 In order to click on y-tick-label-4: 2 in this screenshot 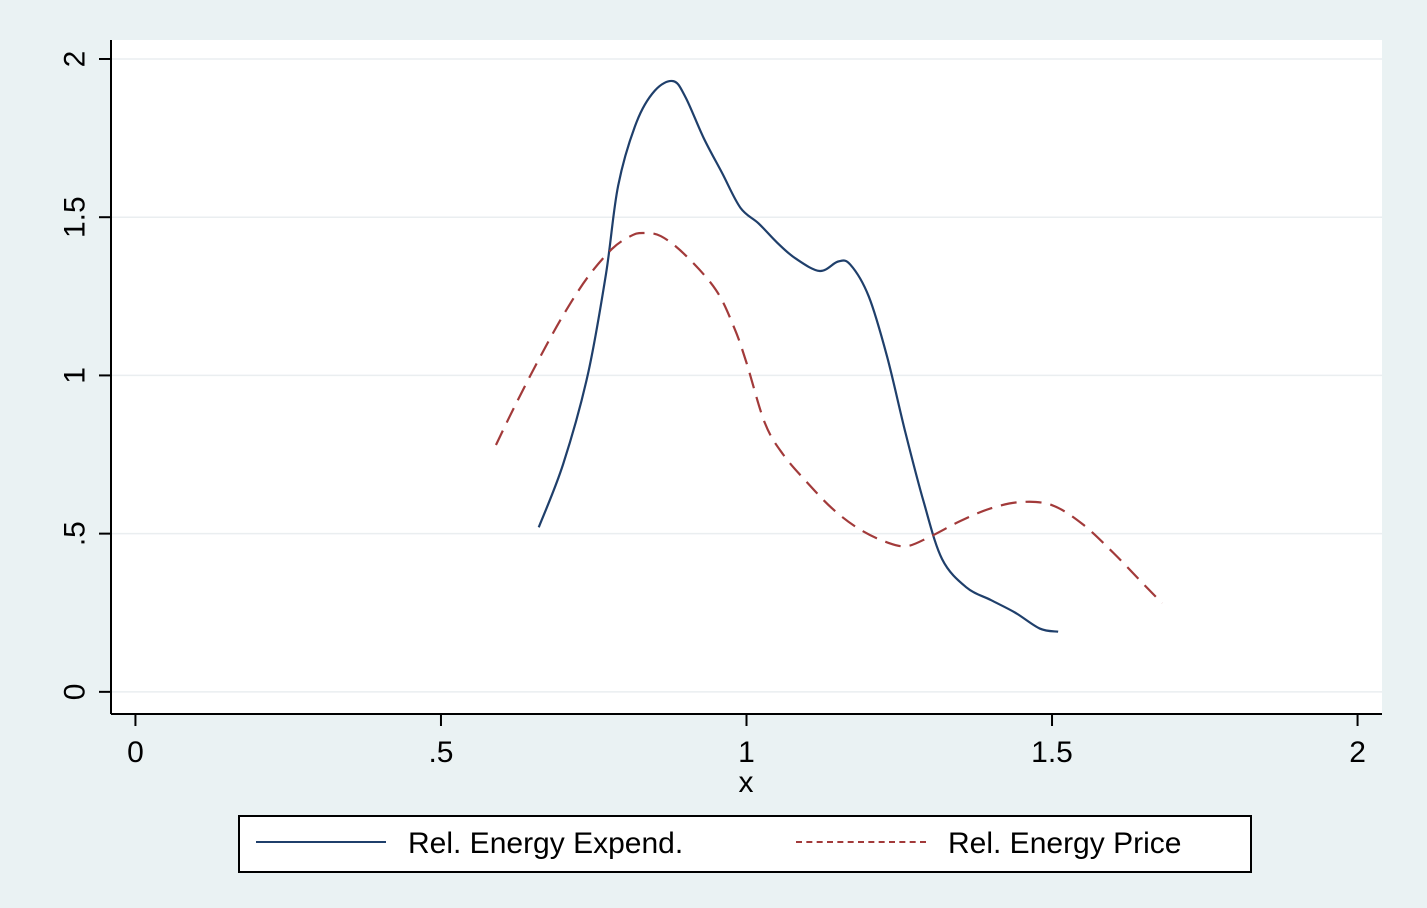, I will do `click(75, 59)`.